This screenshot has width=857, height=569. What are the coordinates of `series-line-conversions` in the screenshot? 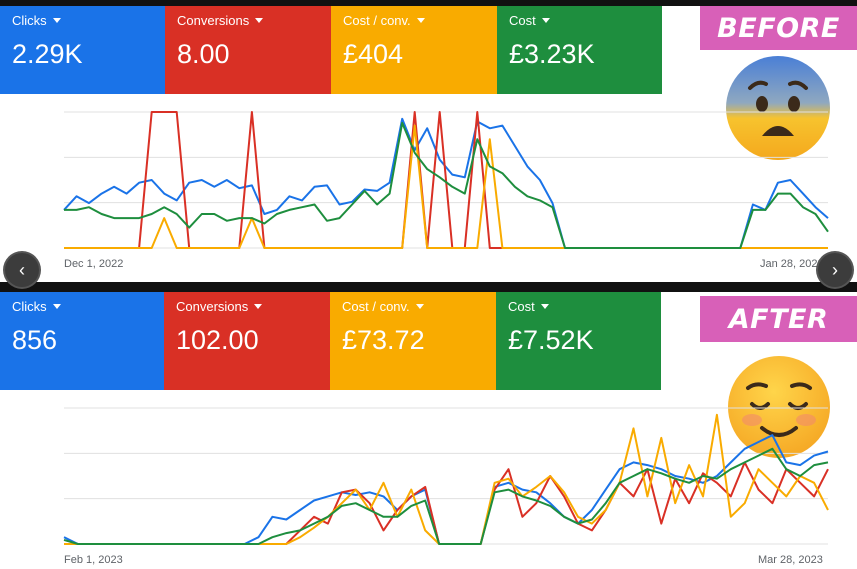 It's located at (446, 503).